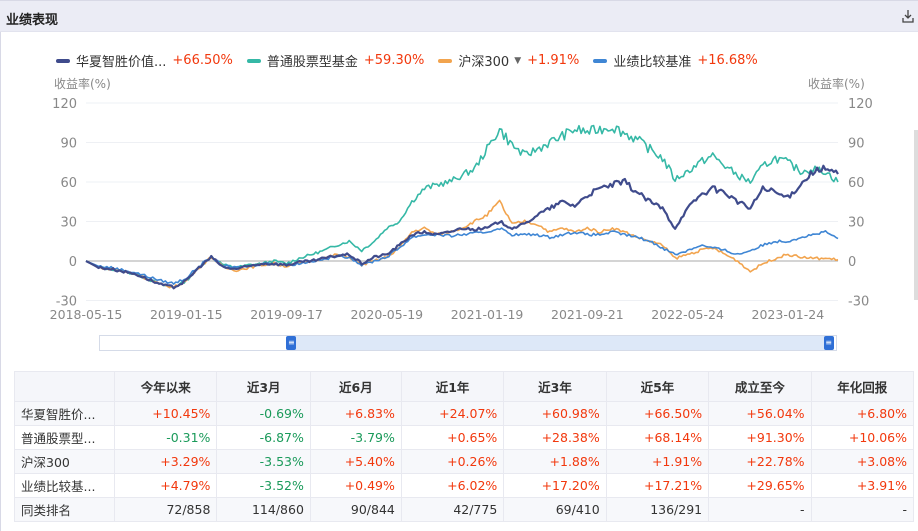 This screenshot has height=531, width=918. Describe the element at coordinates (394, 60) in the screenshot. I see `legend-value: +59.30%` at that location.